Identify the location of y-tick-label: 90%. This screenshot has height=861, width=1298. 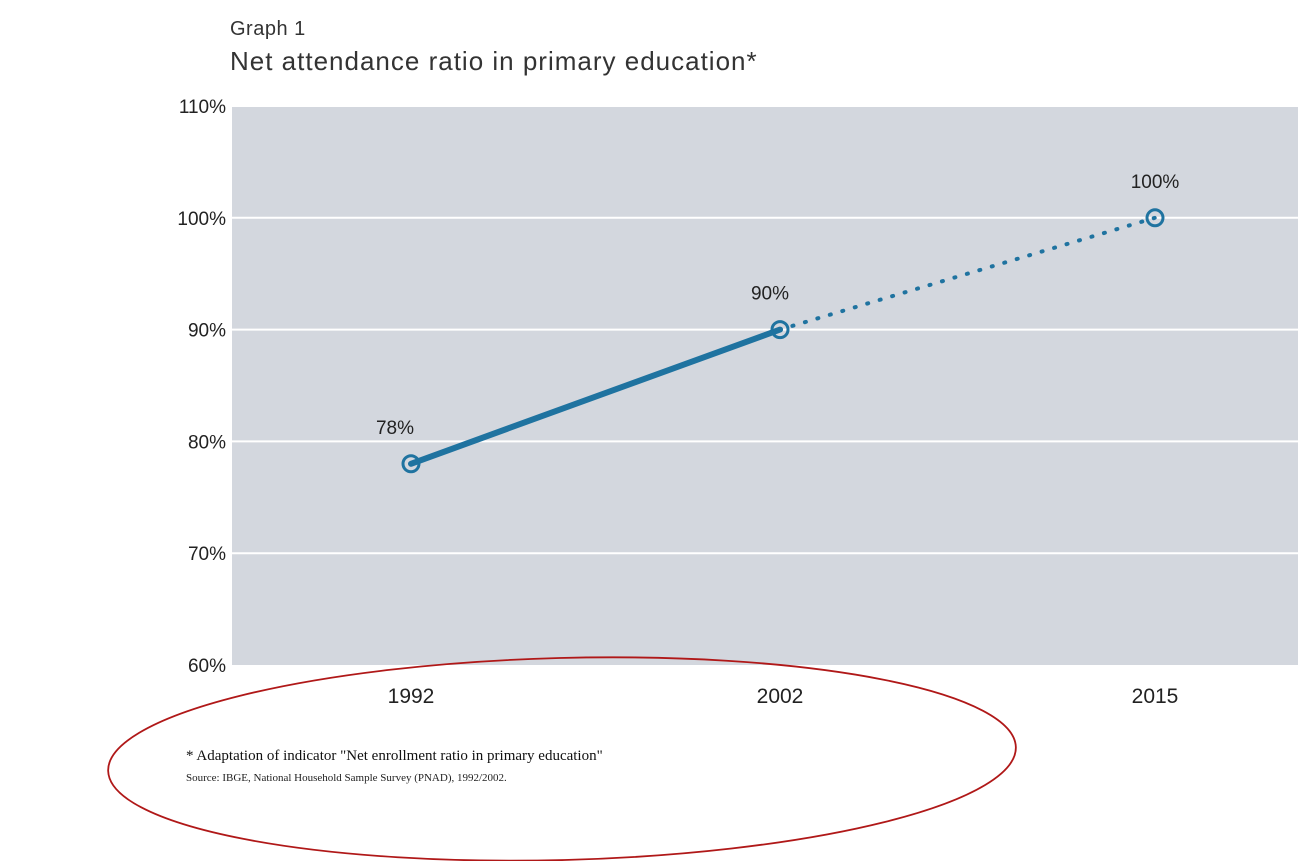
(207, 331).